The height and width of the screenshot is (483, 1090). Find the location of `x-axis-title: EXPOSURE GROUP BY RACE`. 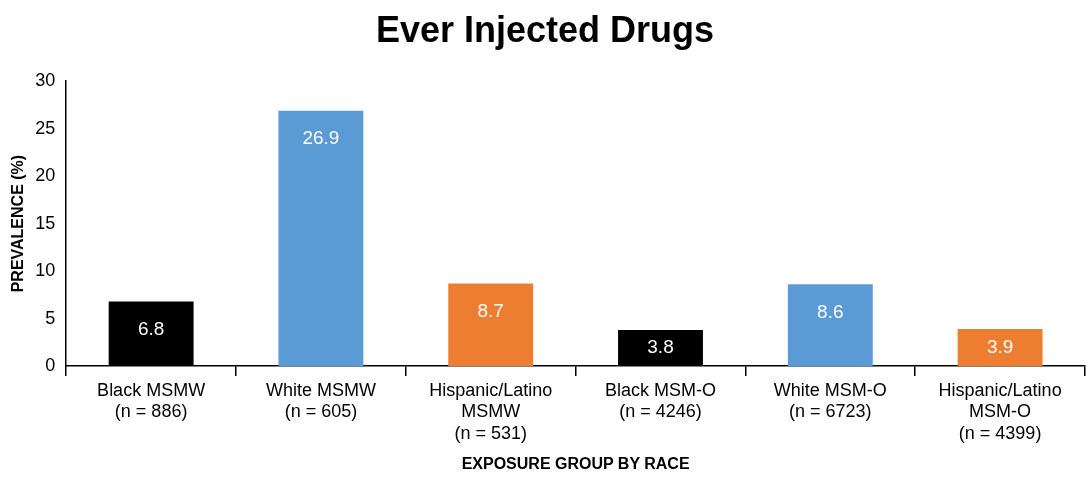

x-axis-title: EXPOSURE GROUP BY RACE is located at coordinates (575, 463).